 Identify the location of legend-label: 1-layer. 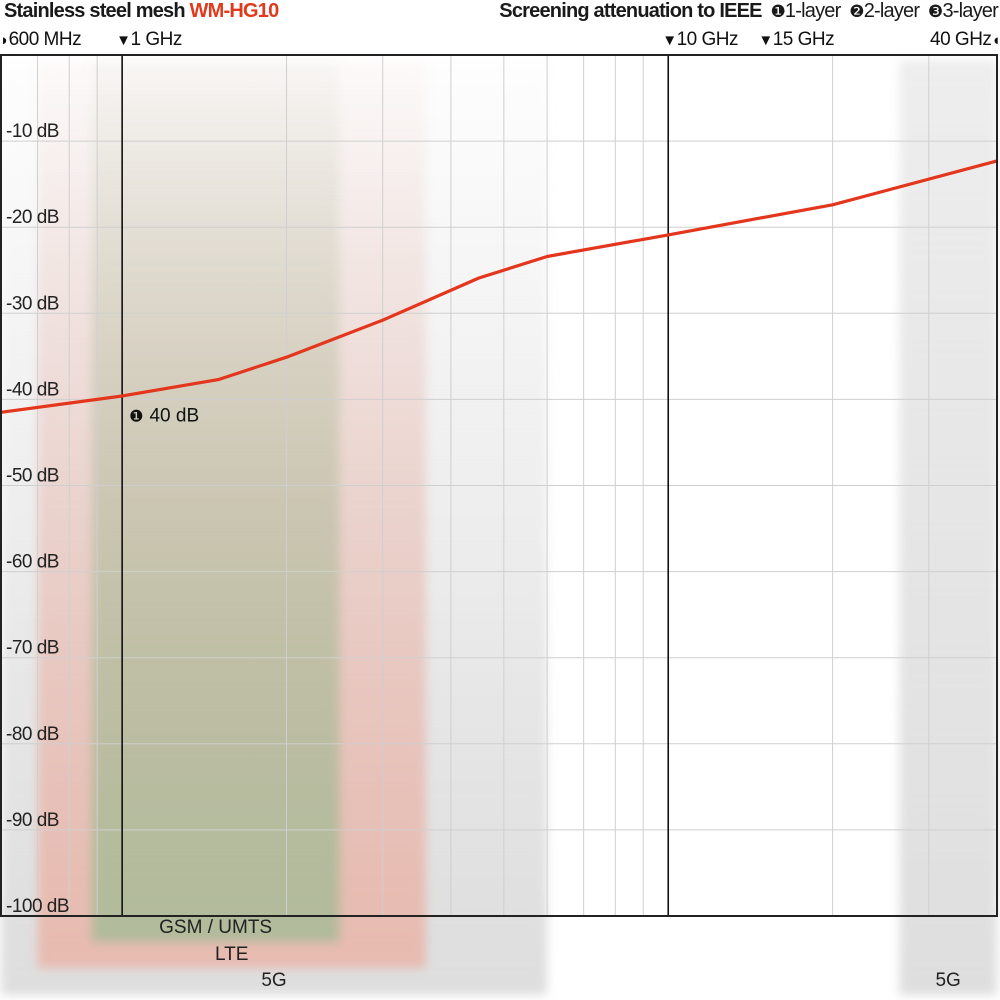
(812, 11).